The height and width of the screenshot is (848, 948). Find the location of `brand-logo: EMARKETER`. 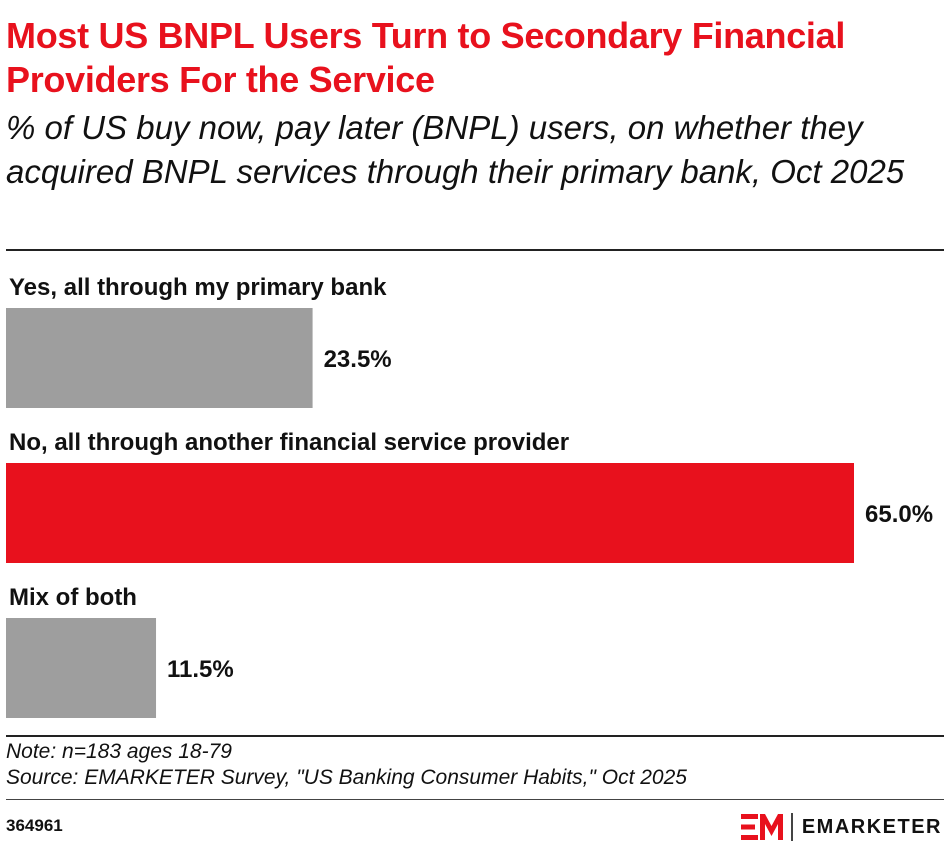

brand-logo: EMARKETER is located at coordinates (841, 827).